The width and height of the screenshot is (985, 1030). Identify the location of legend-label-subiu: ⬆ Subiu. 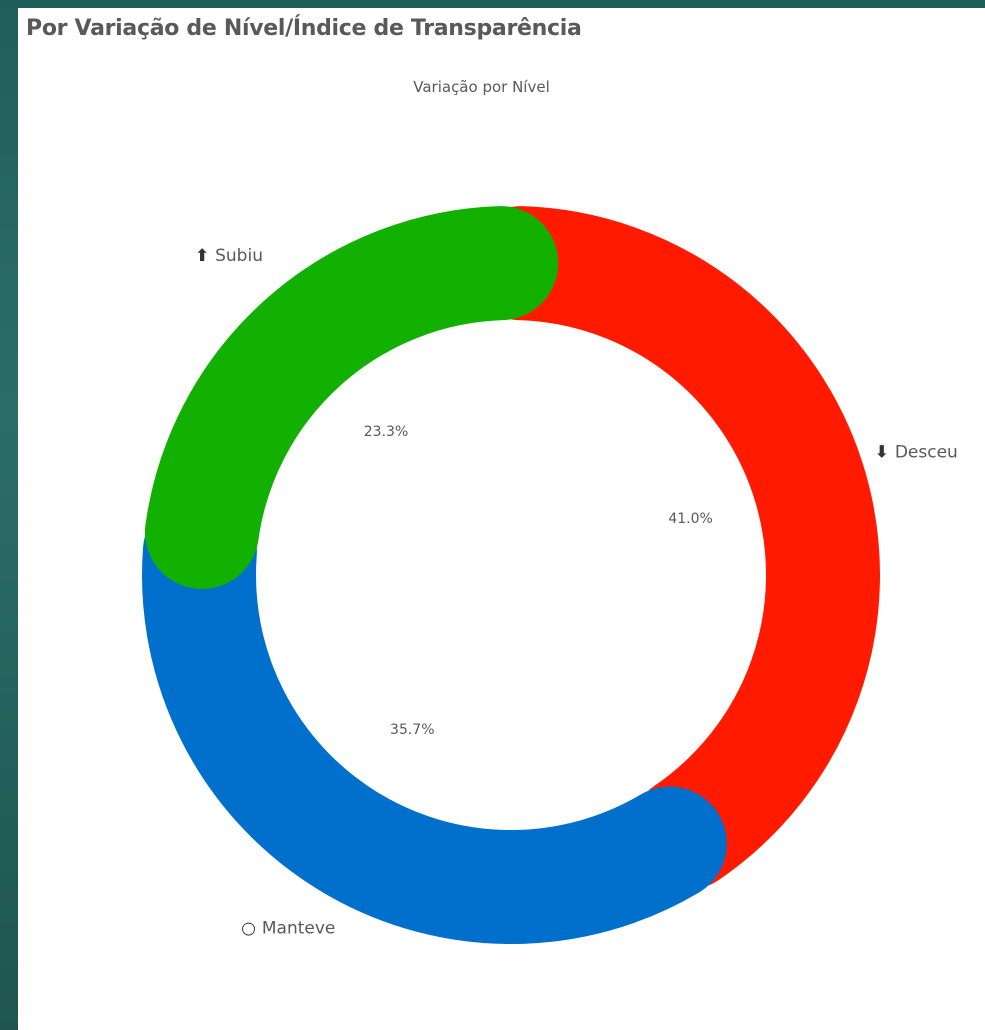
(229, 256).